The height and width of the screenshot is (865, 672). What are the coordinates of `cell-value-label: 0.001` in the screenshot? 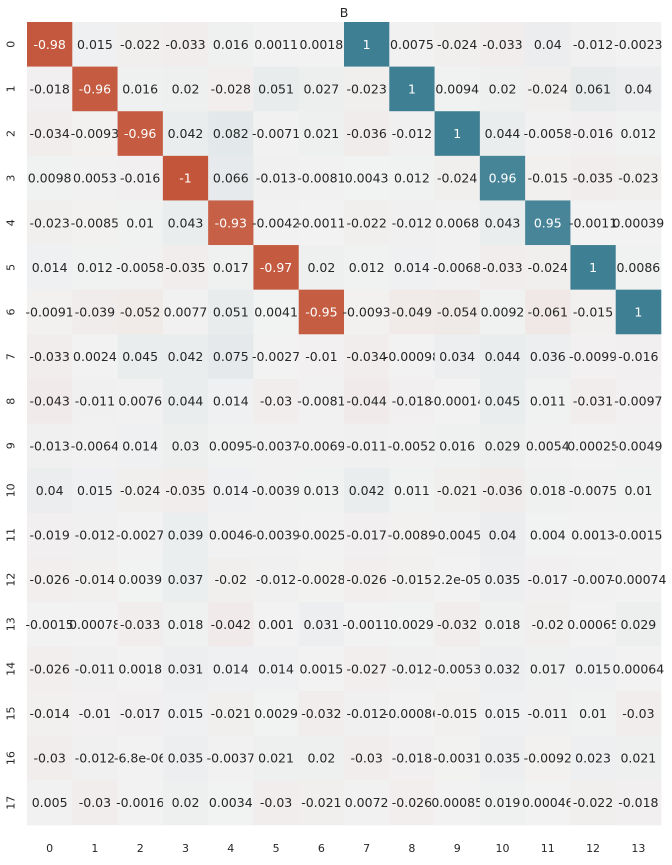 It's located at (276, 624).